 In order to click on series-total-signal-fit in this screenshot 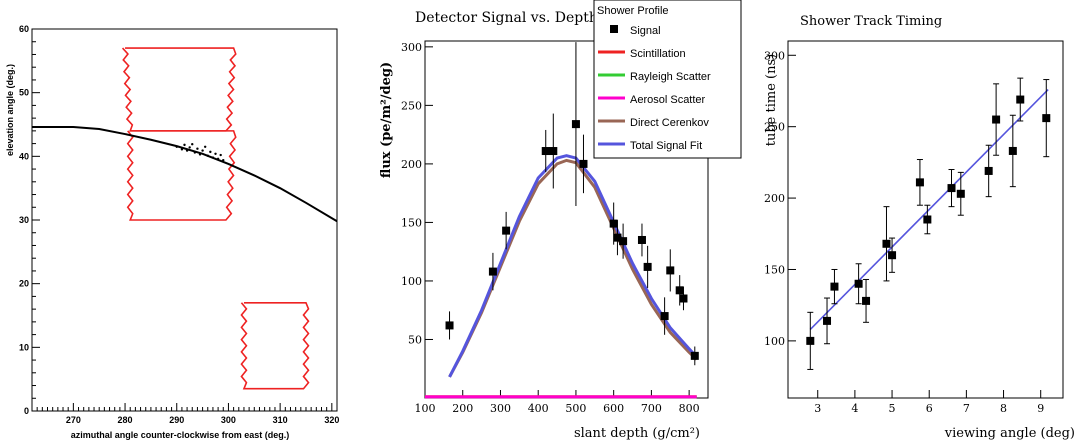, I will do `click(573, 266)`.